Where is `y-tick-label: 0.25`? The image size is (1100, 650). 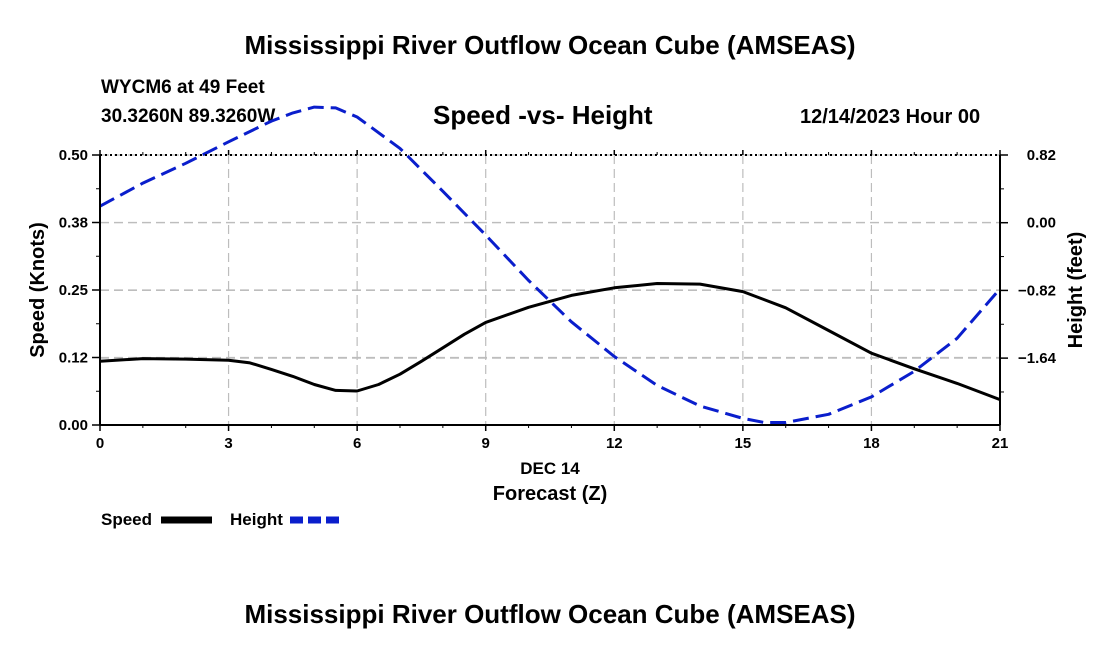
y-tick-label: 0.25 is located at coordinates (73, 290).